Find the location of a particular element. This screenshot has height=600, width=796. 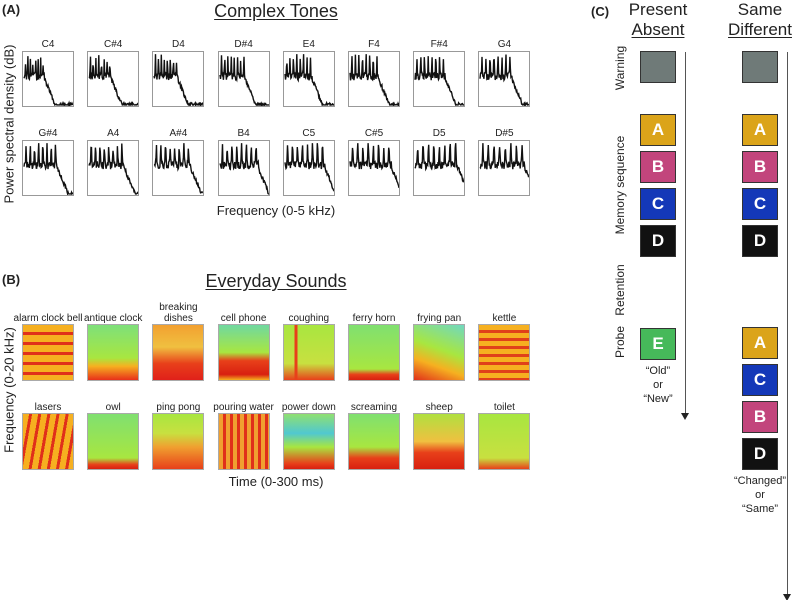

panel-b-ylabel: Frequency (0-20 kHz) is located at coordinates (9, 390).